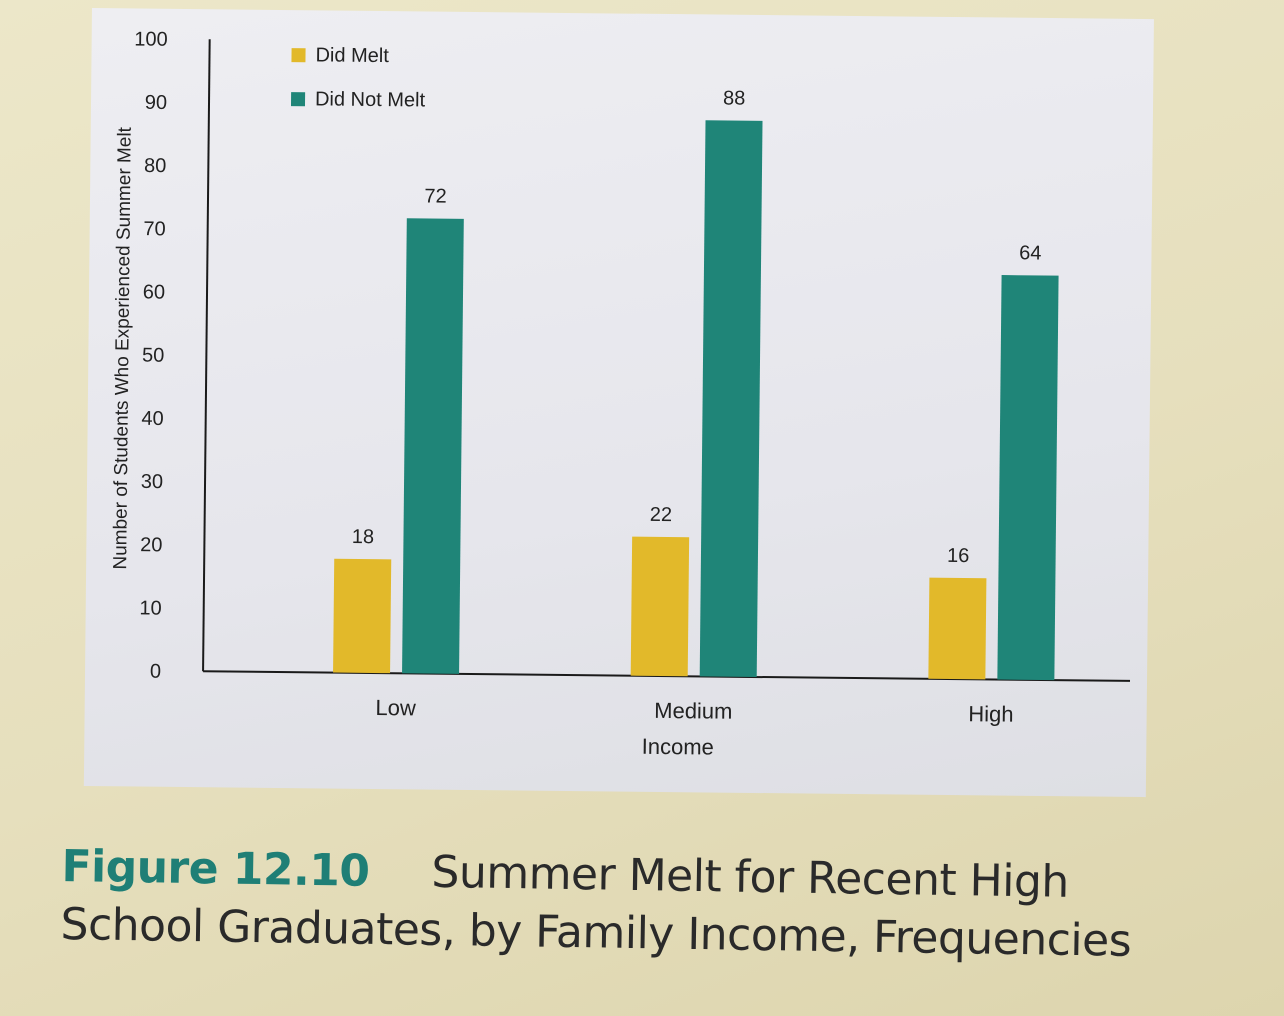 This screenshot has height=1016, width=1284. Describe the element at coordinates (154, 292) in the screenshot. I see `y-tick-label: 60` at that location.